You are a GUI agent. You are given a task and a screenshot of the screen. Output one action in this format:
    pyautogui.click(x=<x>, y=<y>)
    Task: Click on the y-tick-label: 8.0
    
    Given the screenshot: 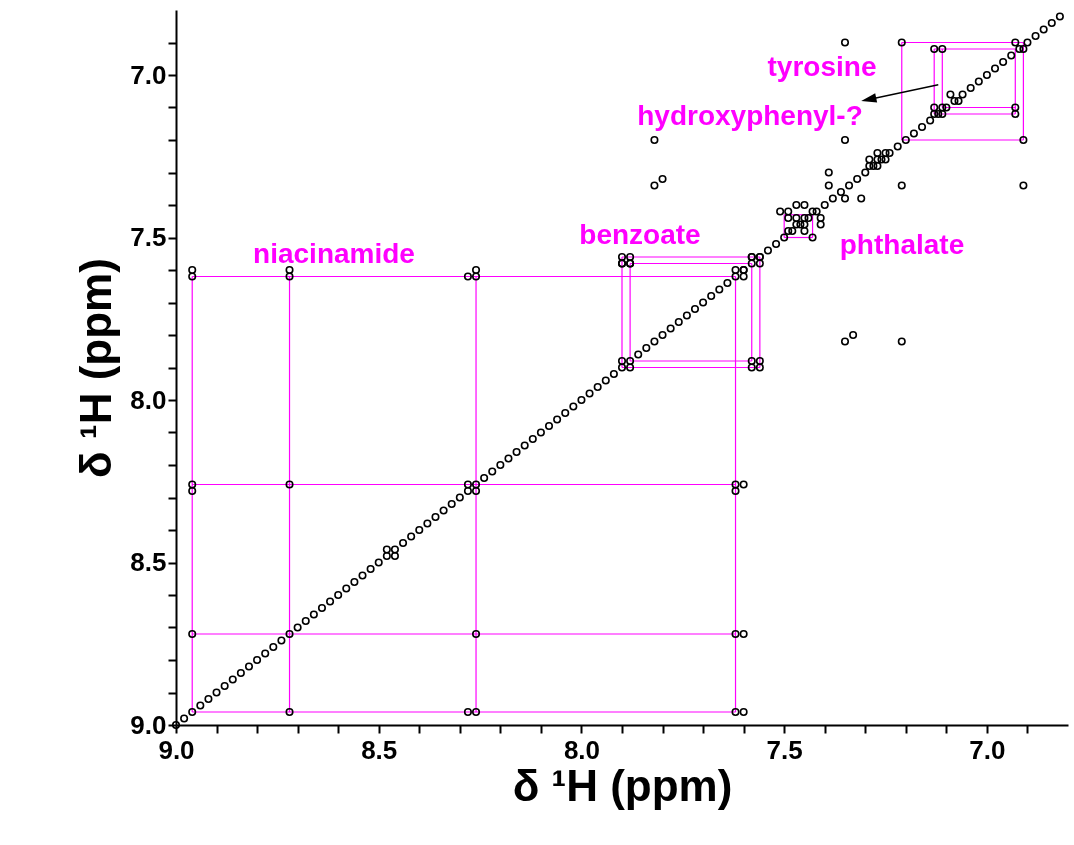 What is the action you would take?
    pyautogui.click(x=148, y=399)
    